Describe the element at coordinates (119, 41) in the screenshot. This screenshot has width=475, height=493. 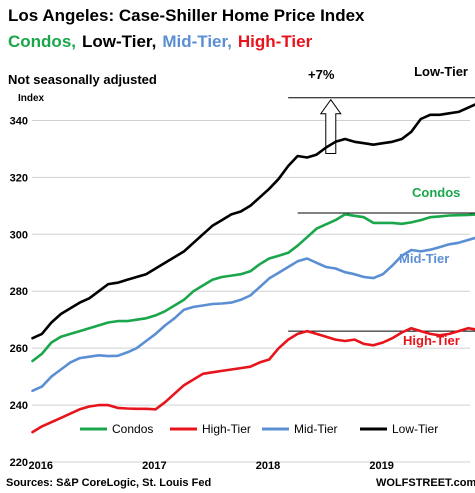
I see `subtitle-low-tier: Low-Tier,` at that location.